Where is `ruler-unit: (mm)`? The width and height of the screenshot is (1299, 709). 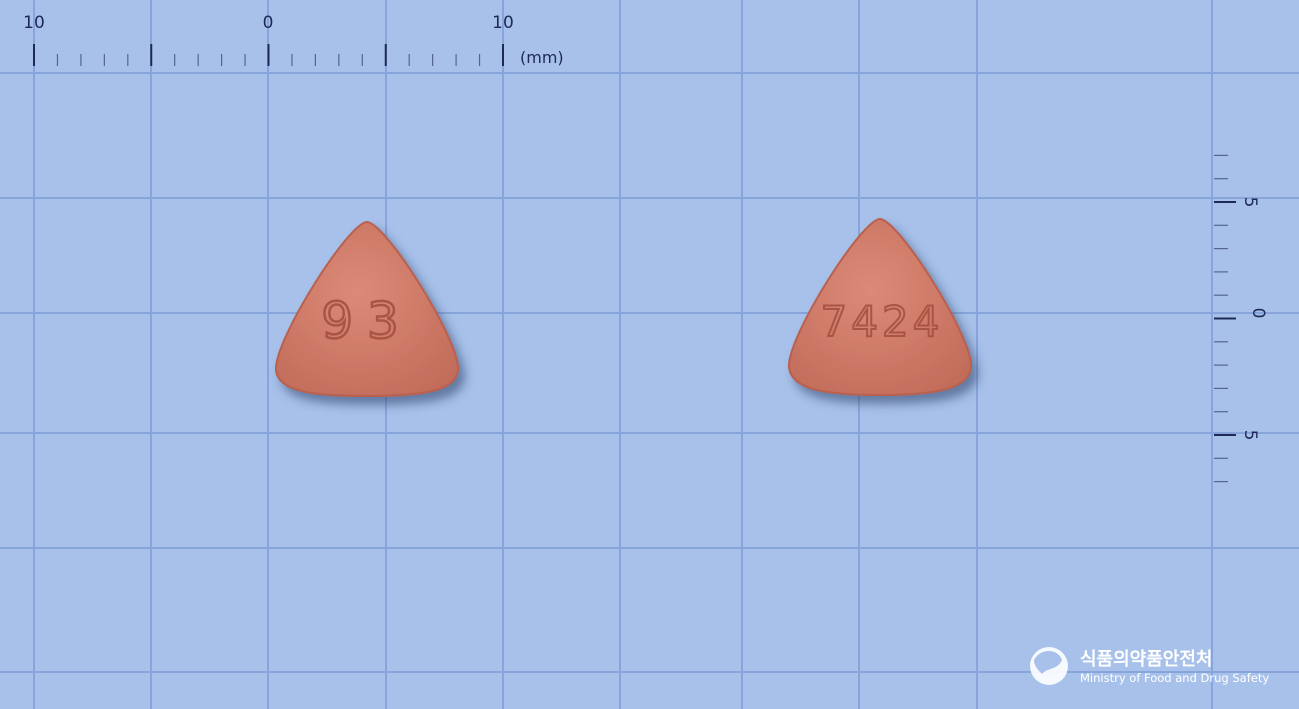 ruler-unit: (mm) is located at coordinates (542, 57).